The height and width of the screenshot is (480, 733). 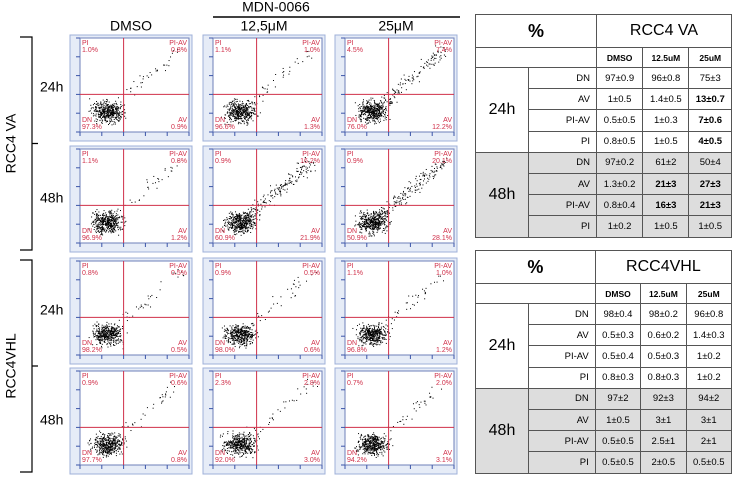 What do you see at coordinates (29, 143) in the screenshot?
I see `bracket` at bounding box center [29, 143].